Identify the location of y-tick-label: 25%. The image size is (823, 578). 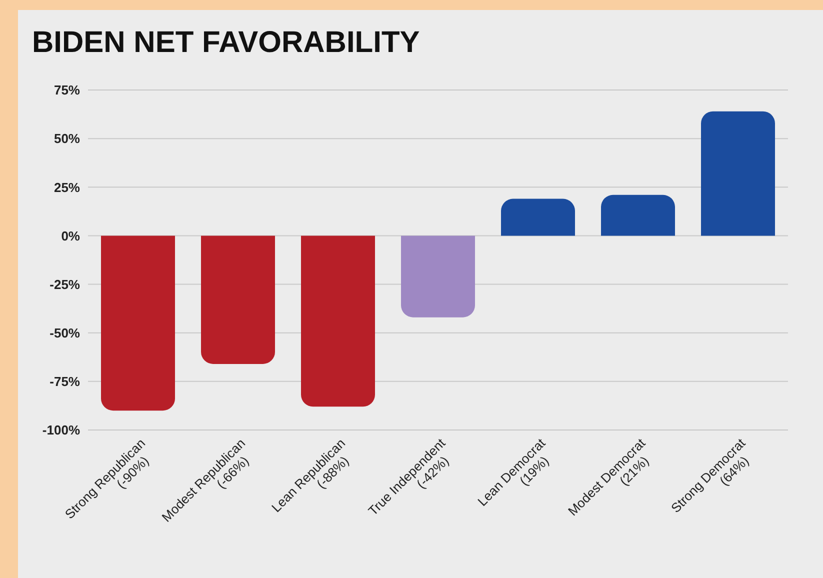
(67, 187).